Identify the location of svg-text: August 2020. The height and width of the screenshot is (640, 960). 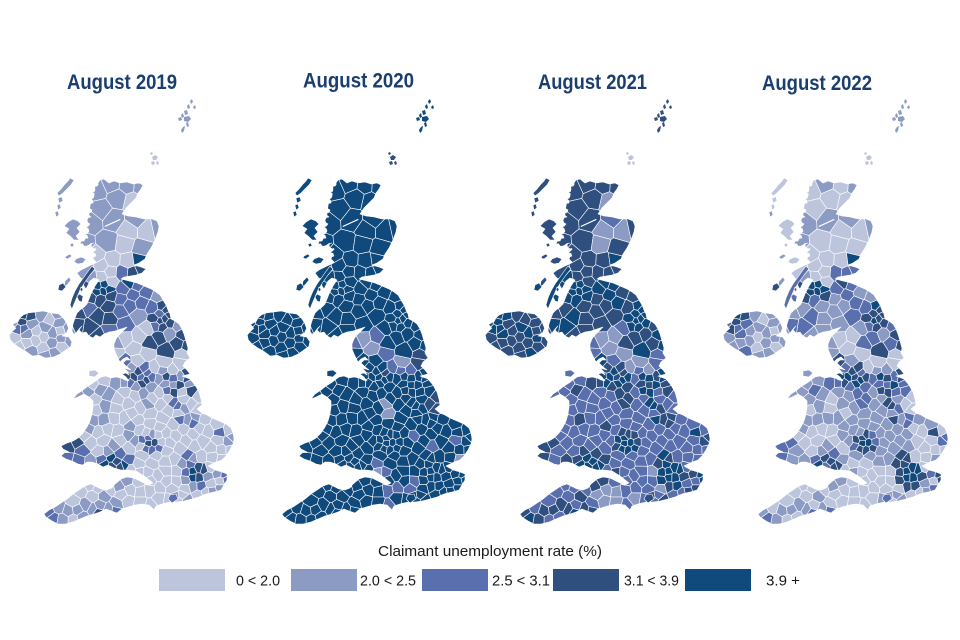
(358, 81).